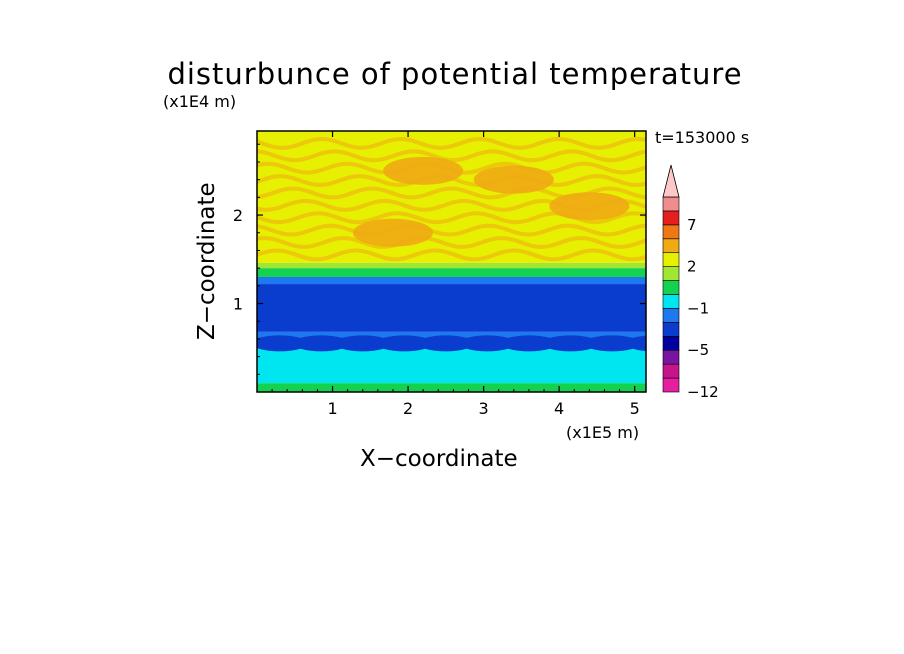 The height and width of the screenshot is (654, 904). What do you see at coordinates (703, 392) in the screenshot?
I see `colorbar-label: −12` at bounding box center [703, 392].